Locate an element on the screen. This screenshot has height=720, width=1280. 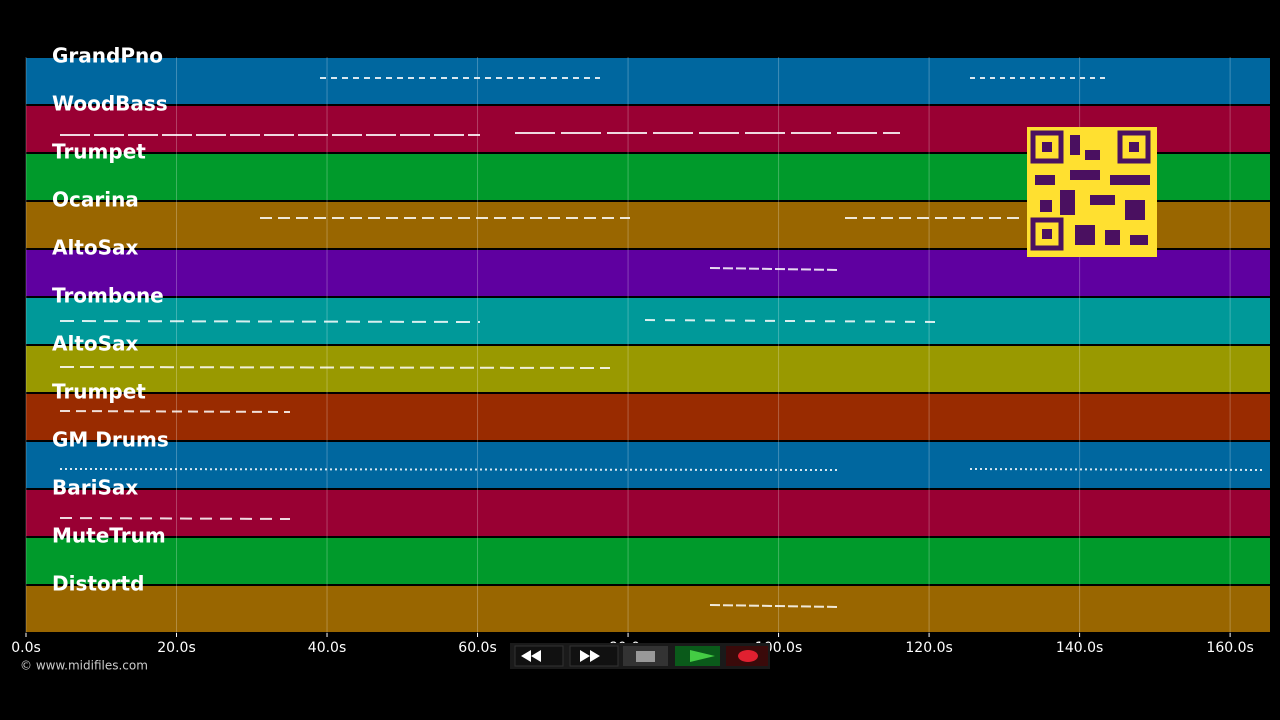
forward-button is located at coordinates (594, 656).